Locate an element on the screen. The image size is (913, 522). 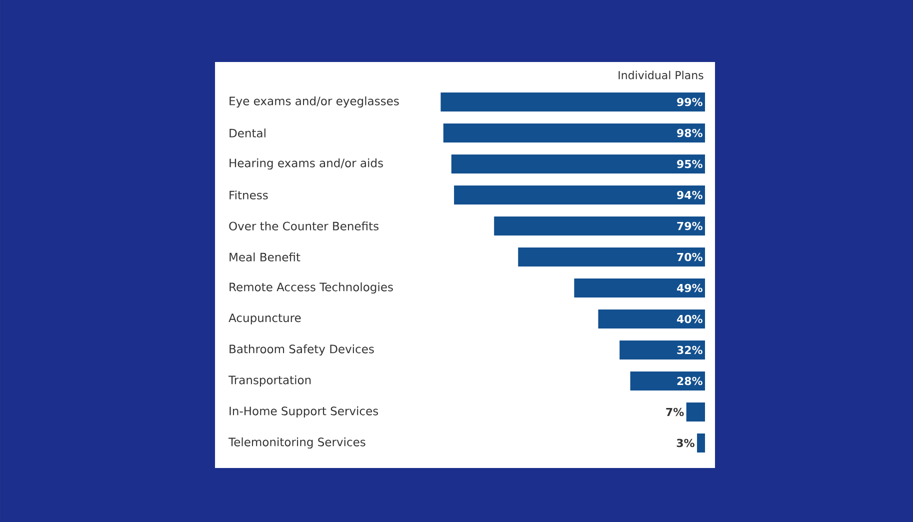
y-tick-label: Eye exams and/or eyeglasses is located at coordinates (314, 102).